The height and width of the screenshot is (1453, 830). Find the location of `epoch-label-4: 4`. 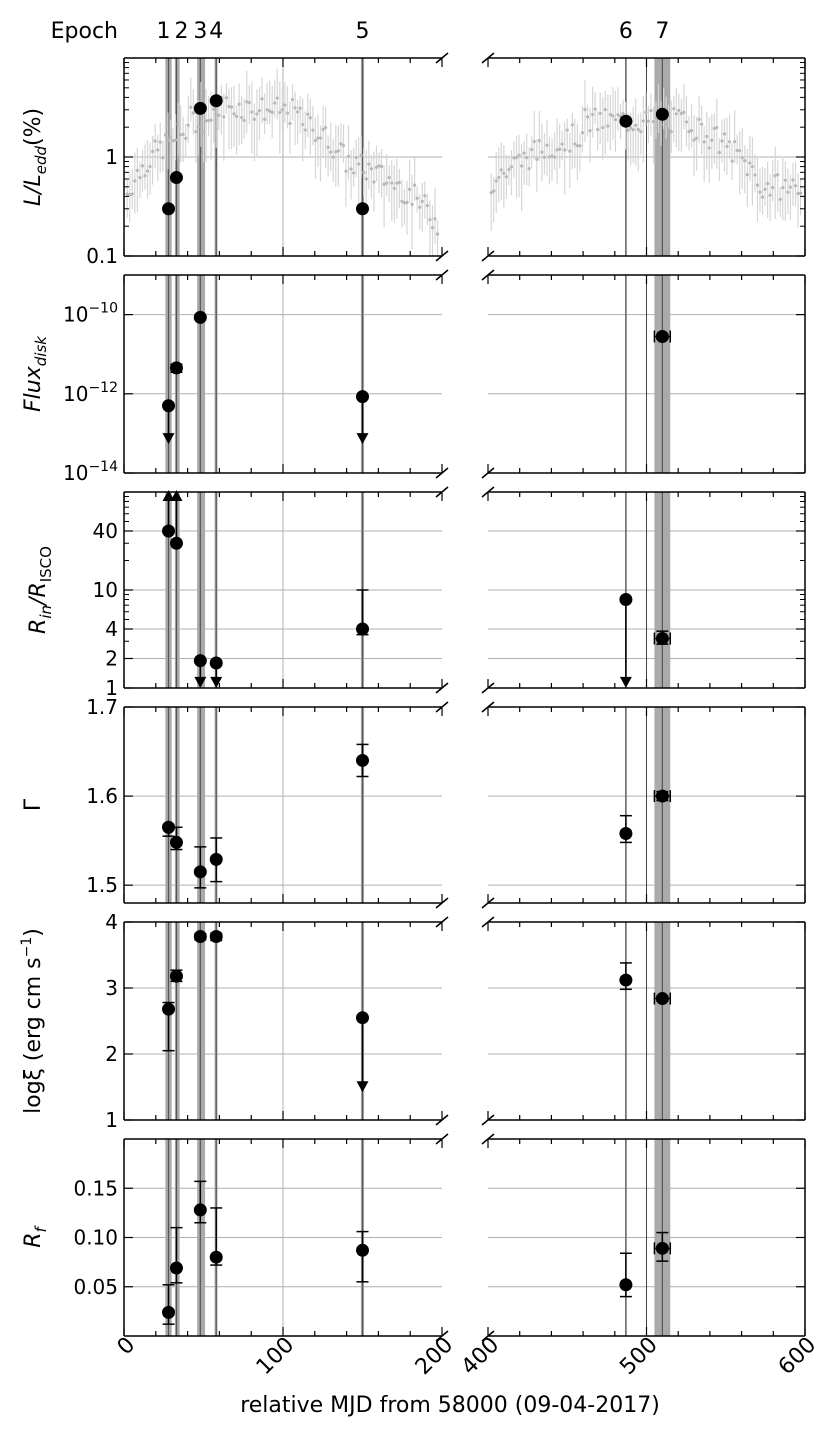

epoch-label-4: 4 is located at coordinates (216, 31).